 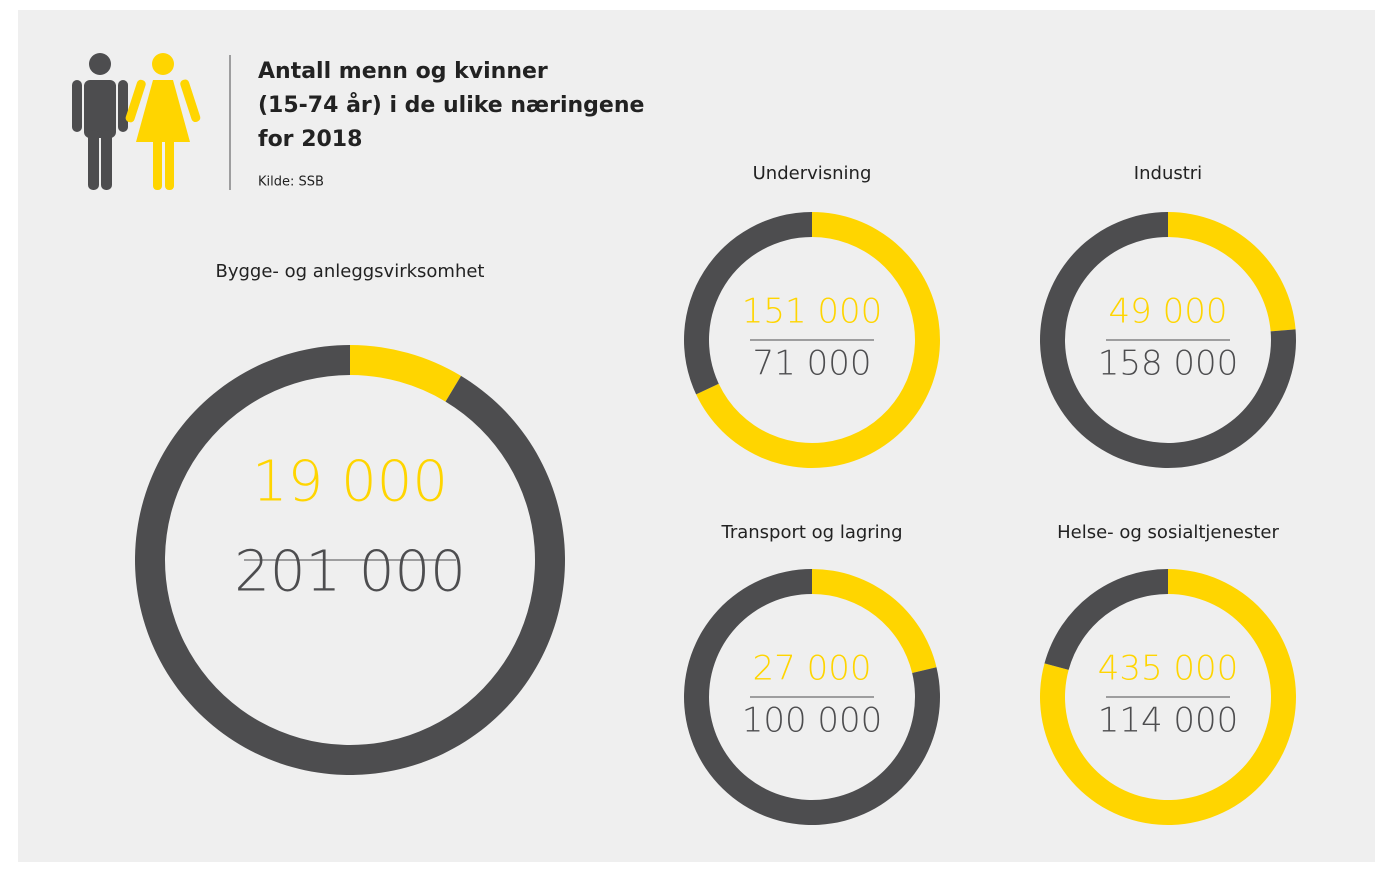 What do you see at coordinates (350, 481) in the screenshot?
I see `women-label: 19 000` at bounding box center [350, 481].